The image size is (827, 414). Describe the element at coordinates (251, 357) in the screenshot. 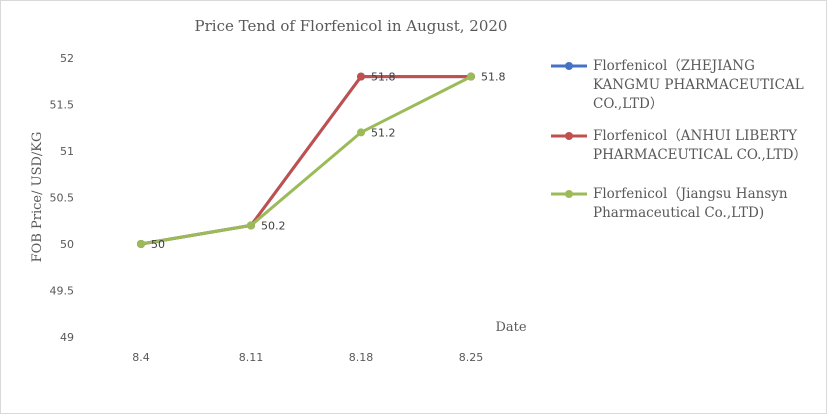

I see `x-tick-label: 8.11` at that location.